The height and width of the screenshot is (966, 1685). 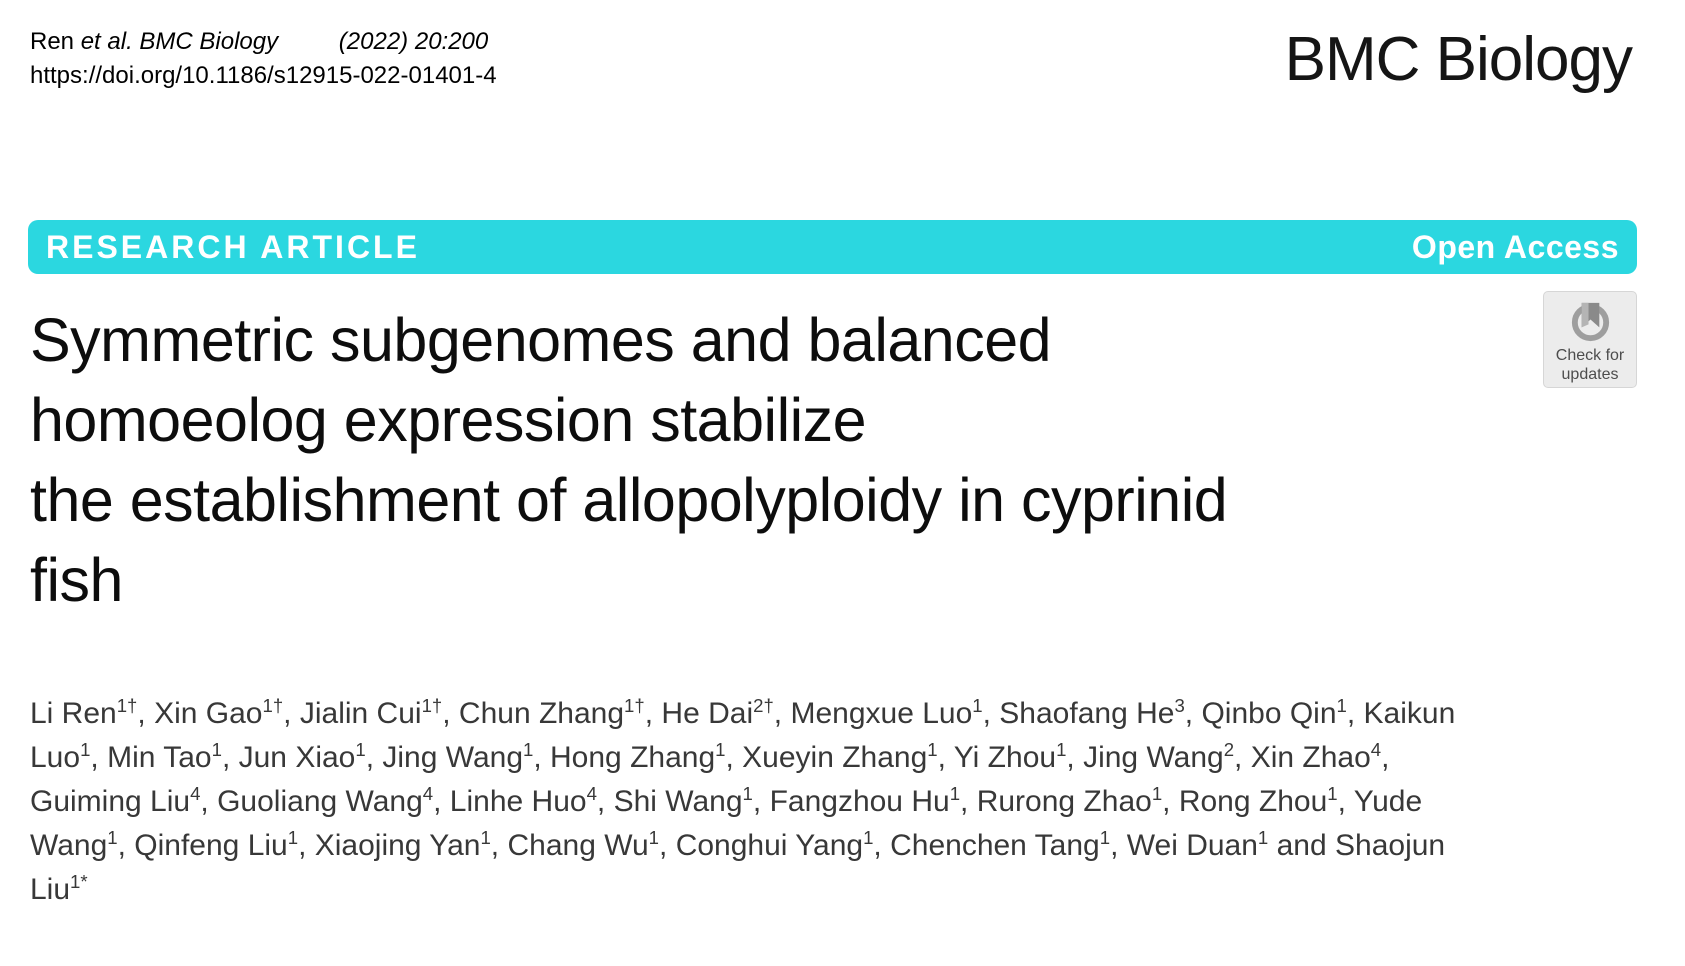 I want to click on author: Chun Zhang1†, so click(x=551, y=712).